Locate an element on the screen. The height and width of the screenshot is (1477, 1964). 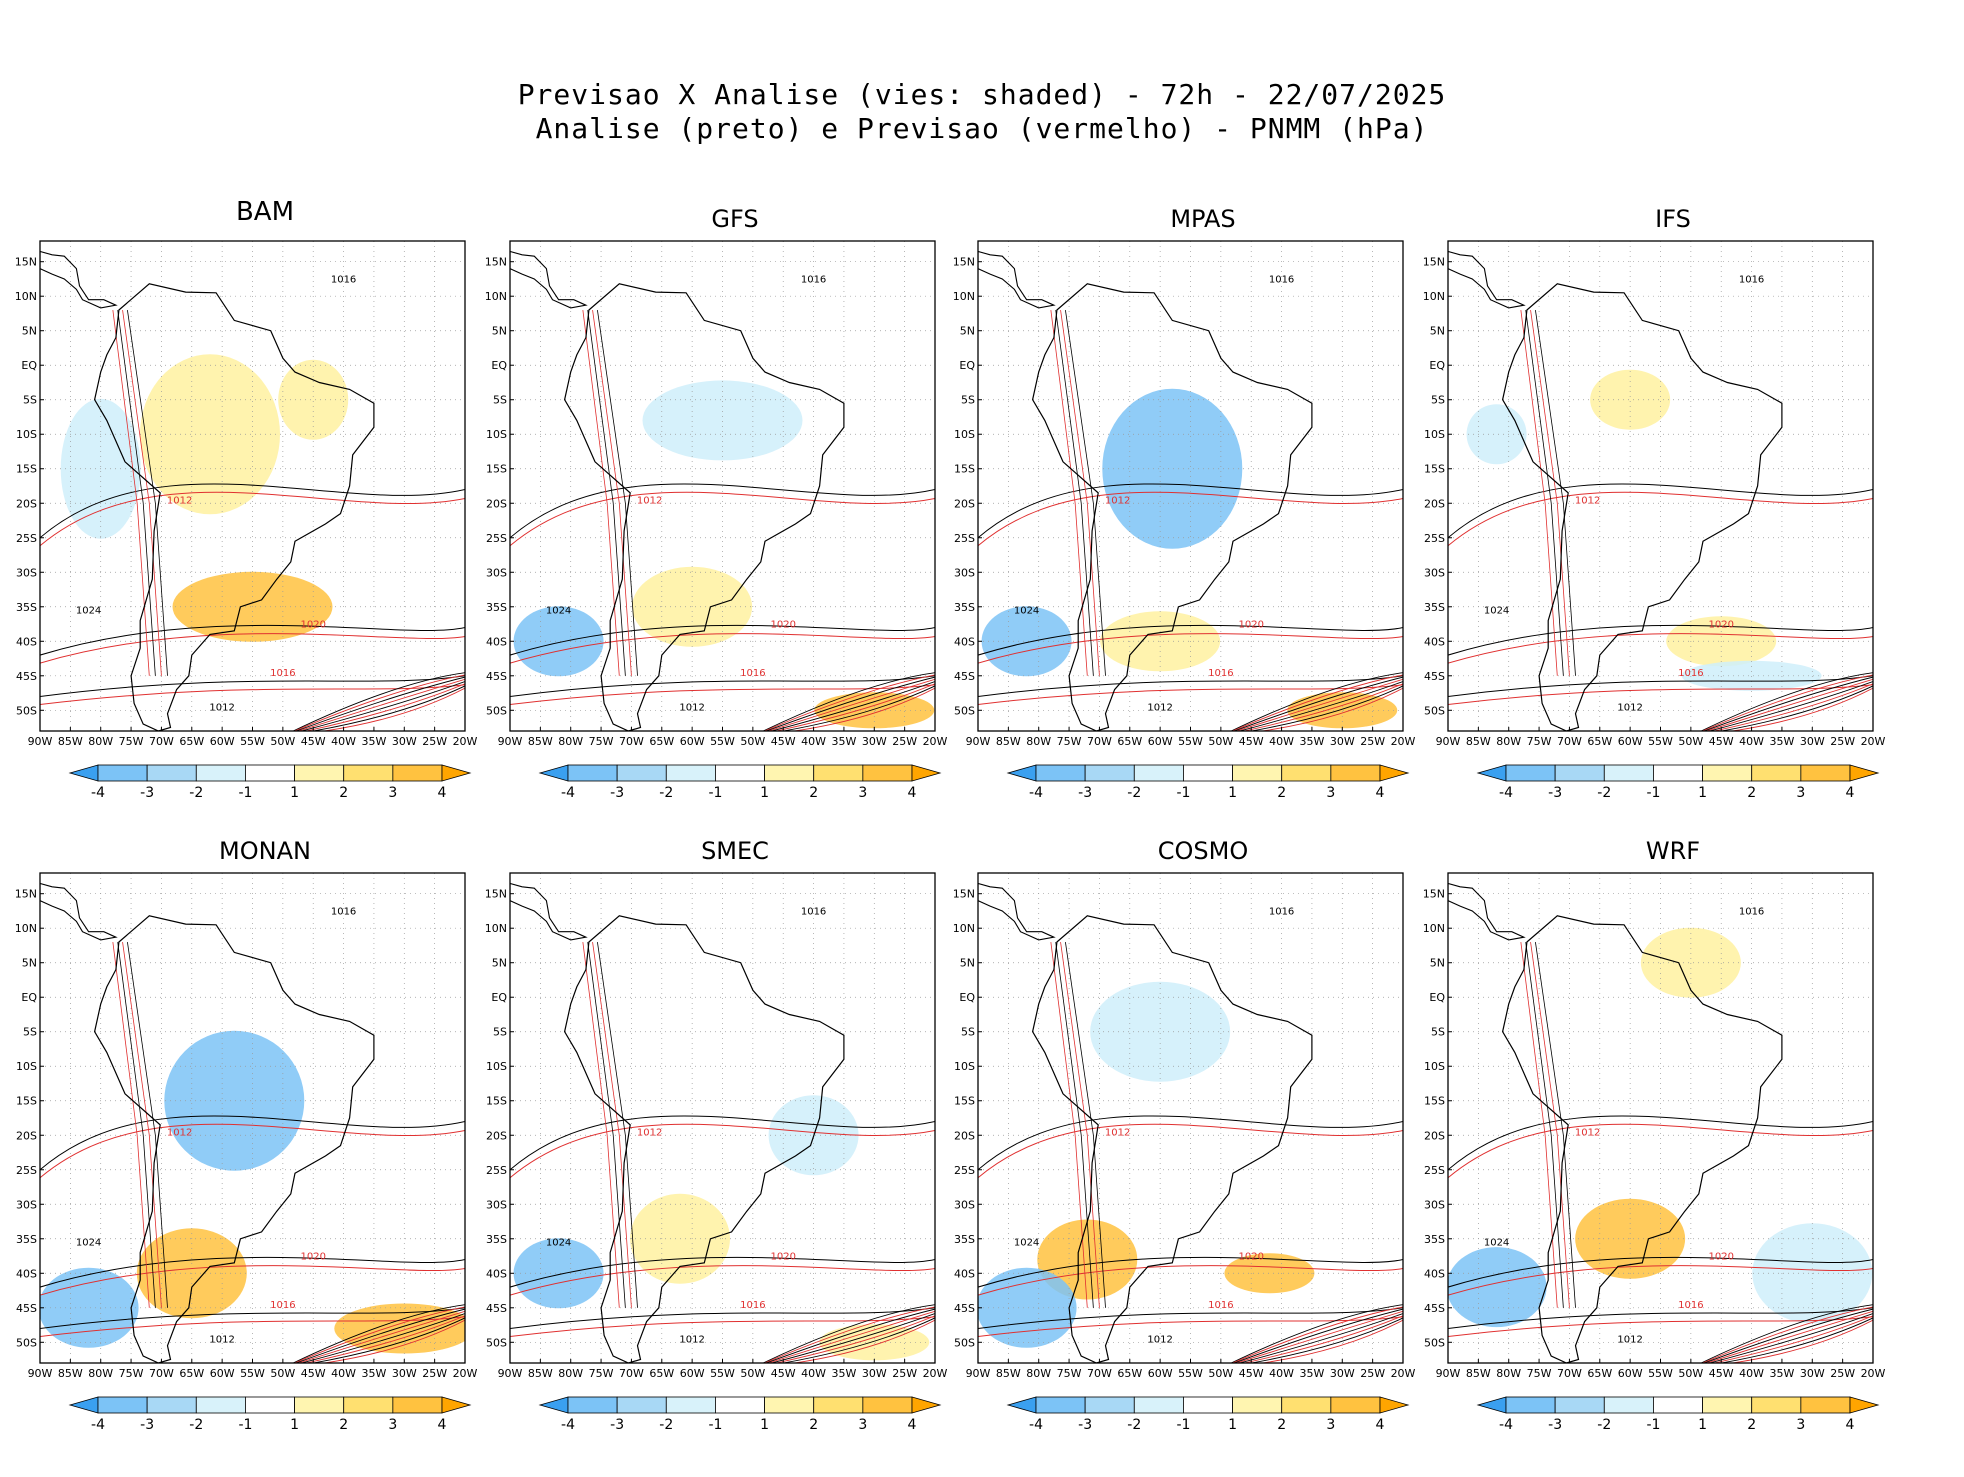
lat-tick: 15S is located at coordinates (26, 1101).